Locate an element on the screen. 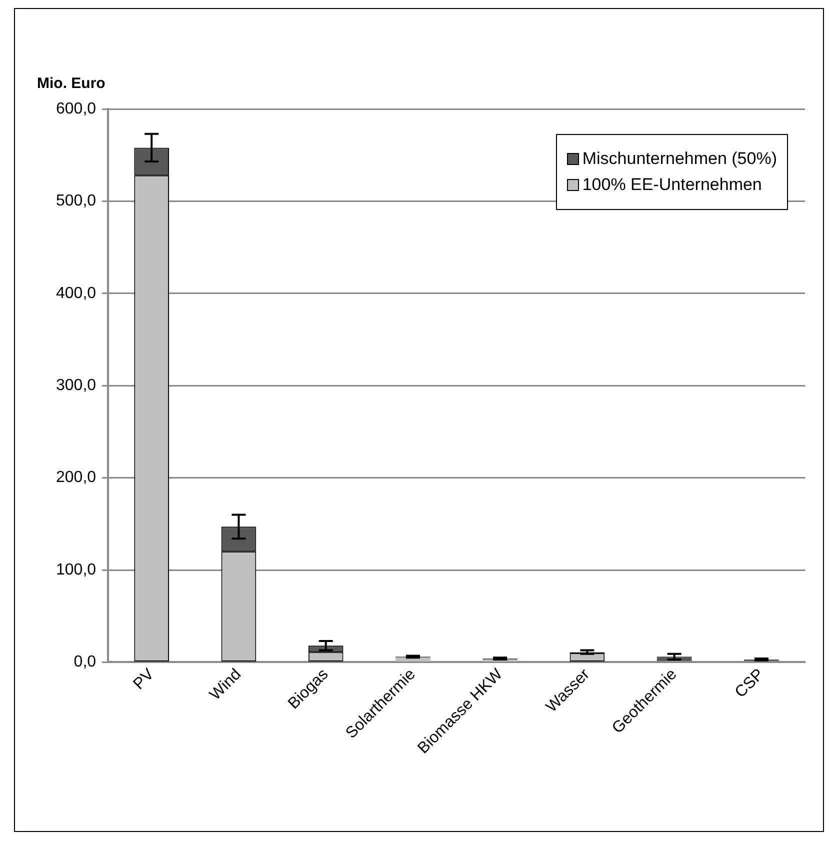 Image resolution: width=836 pixels, height=846 pixels. legend-label: Mischunternehmen (50%) is located at coordinates (679, 159).